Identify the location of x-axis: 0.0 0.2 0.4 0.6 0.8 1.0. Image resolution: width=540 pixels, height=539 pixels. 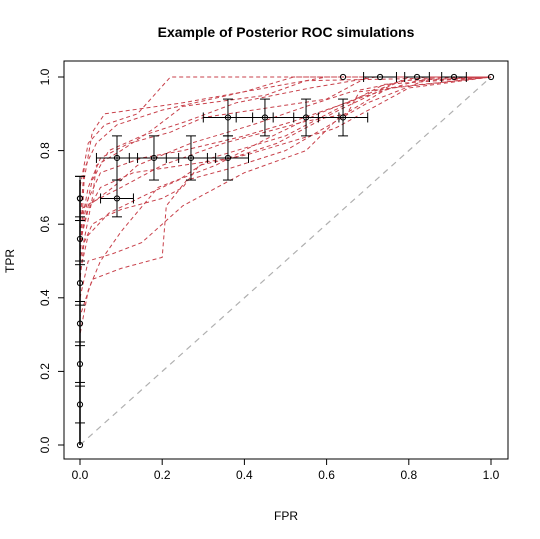
(286, 470).